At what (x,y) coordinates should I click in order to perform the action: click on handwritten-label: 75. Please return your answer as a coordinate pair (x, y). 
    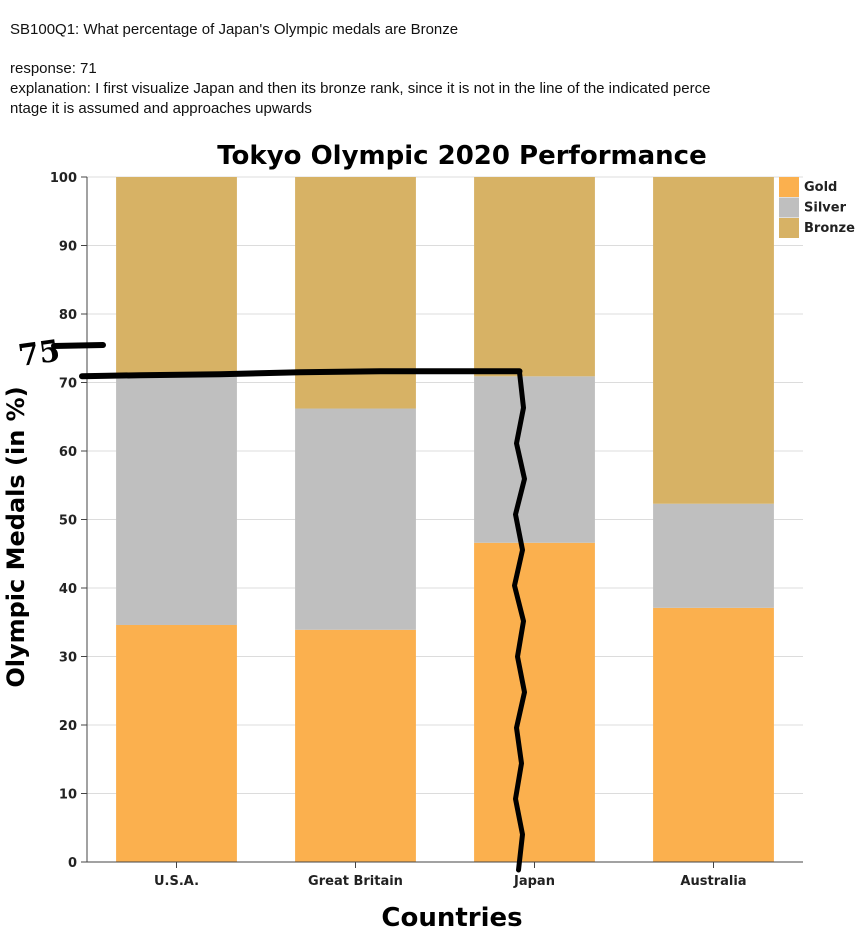
    Looking at the image, I should click on (39, 354).